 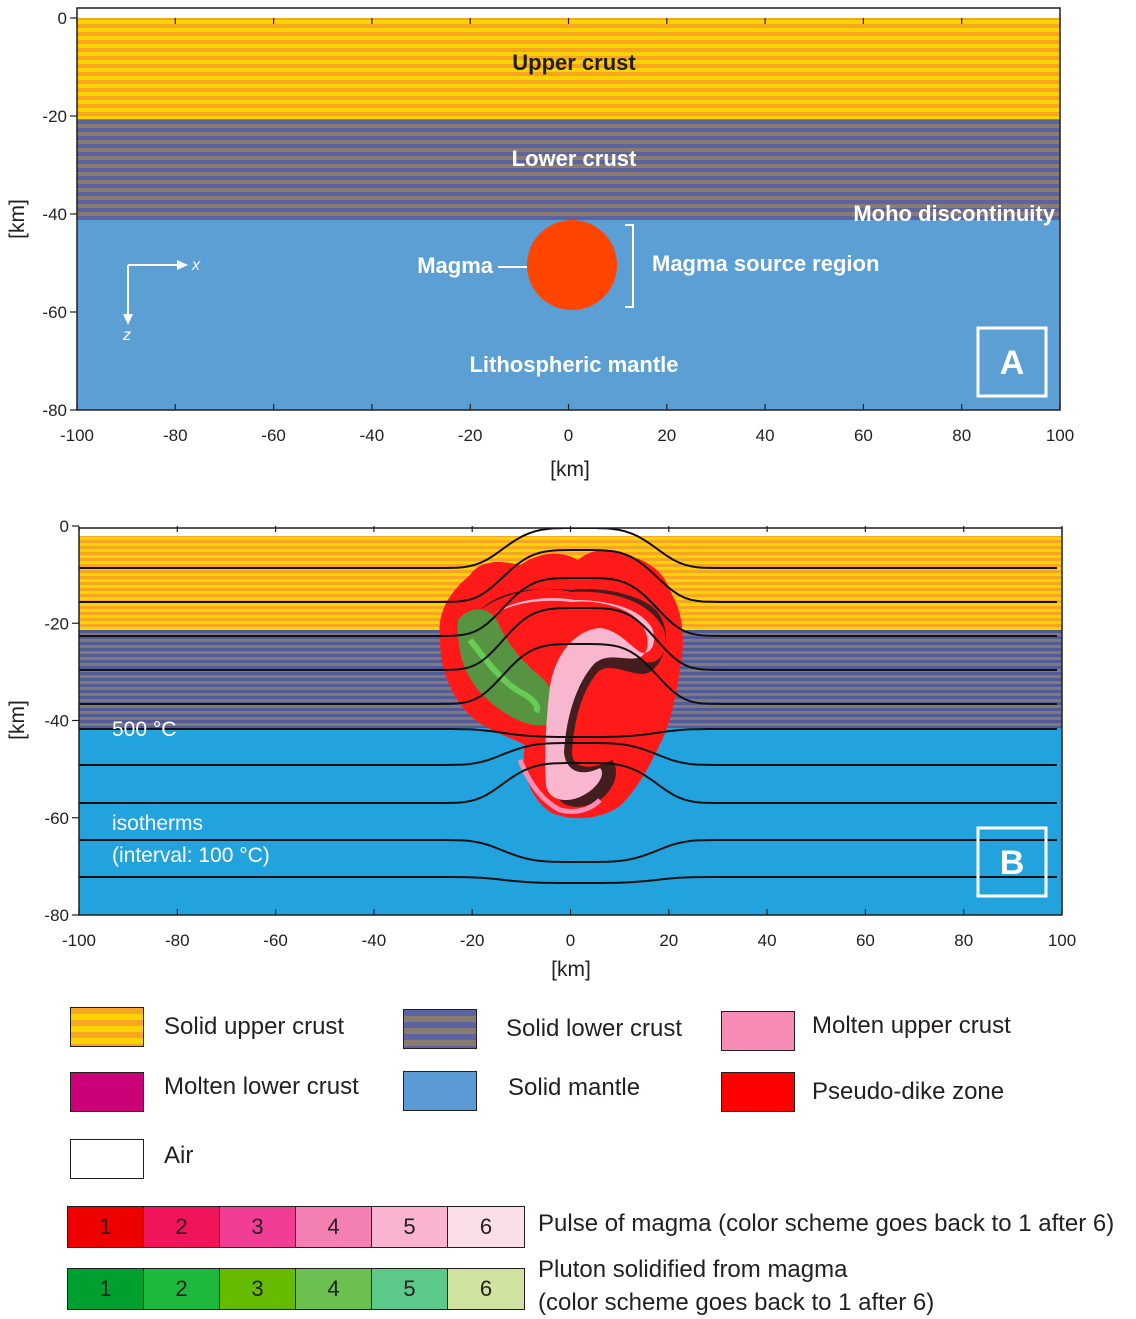 What do you see at coordinates (17, 720) in the screenshot?
I see `panel-b-ylabel: [km]` at bounding box center [17, 720].